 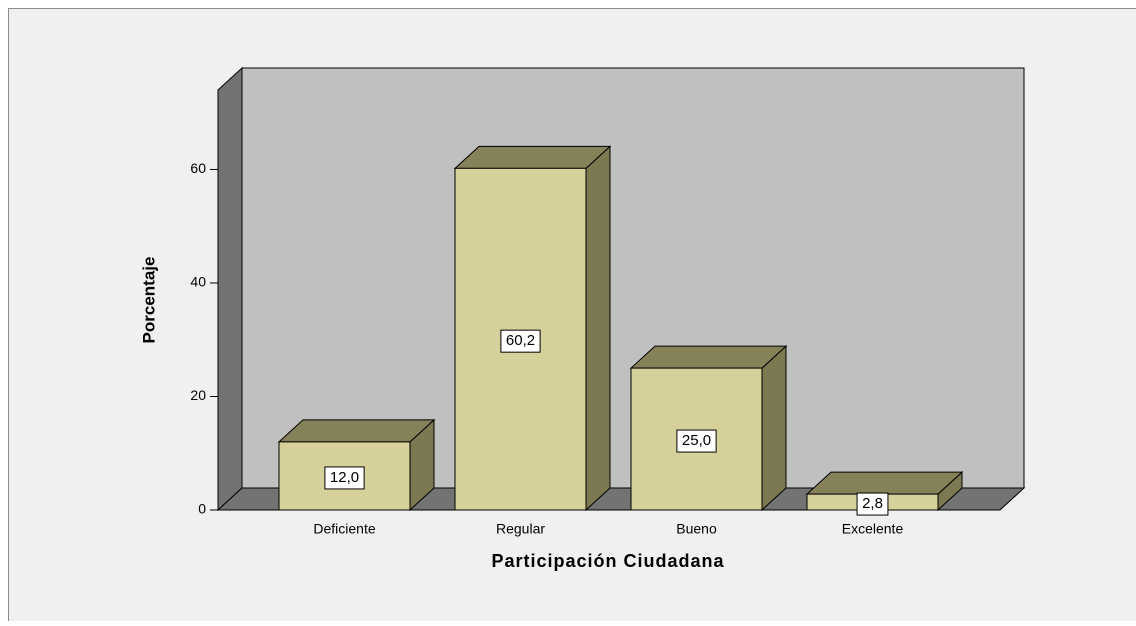 I want to click on value-label: 60,2, so click(x=520, y=340).